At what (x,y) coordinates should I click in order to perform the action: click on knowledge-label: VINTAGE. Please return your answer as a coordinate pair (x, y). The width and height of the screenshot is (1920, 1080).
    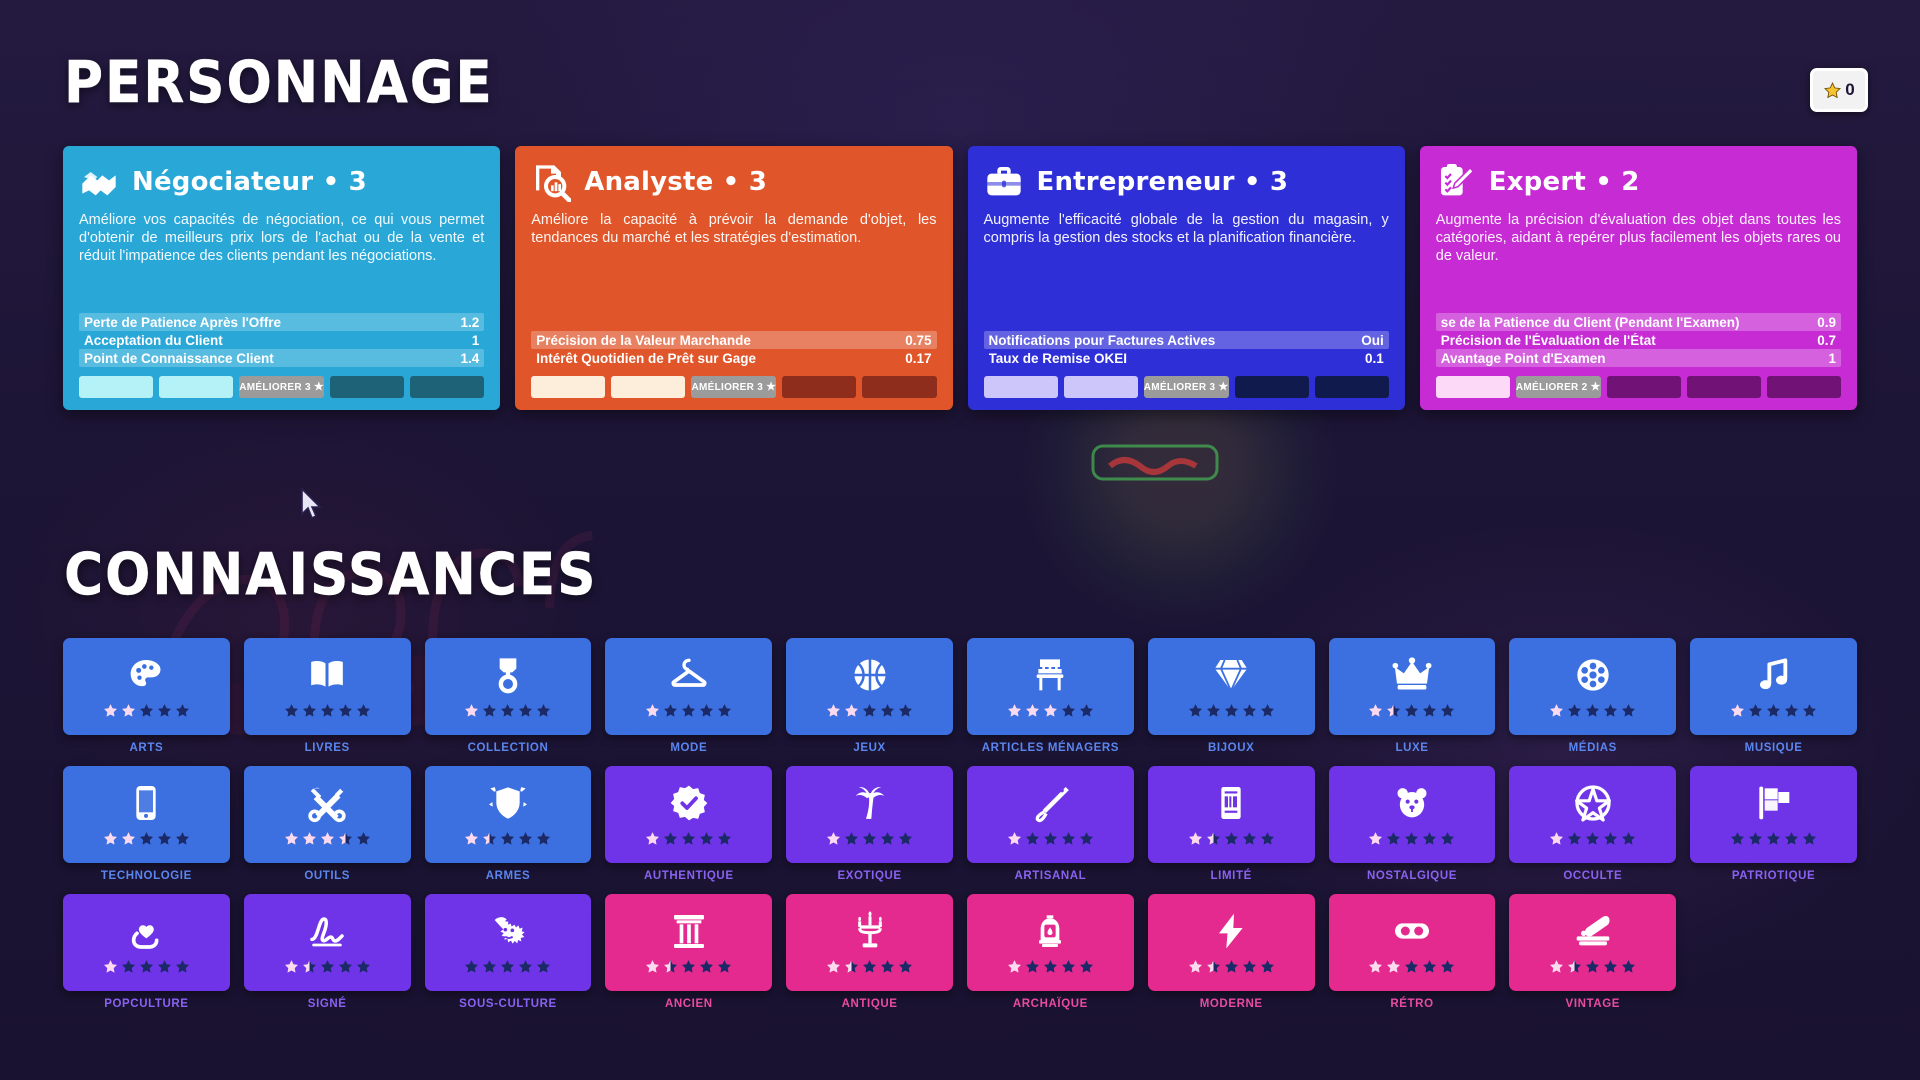
    Looking at the image, I should click on (1593, 1004).